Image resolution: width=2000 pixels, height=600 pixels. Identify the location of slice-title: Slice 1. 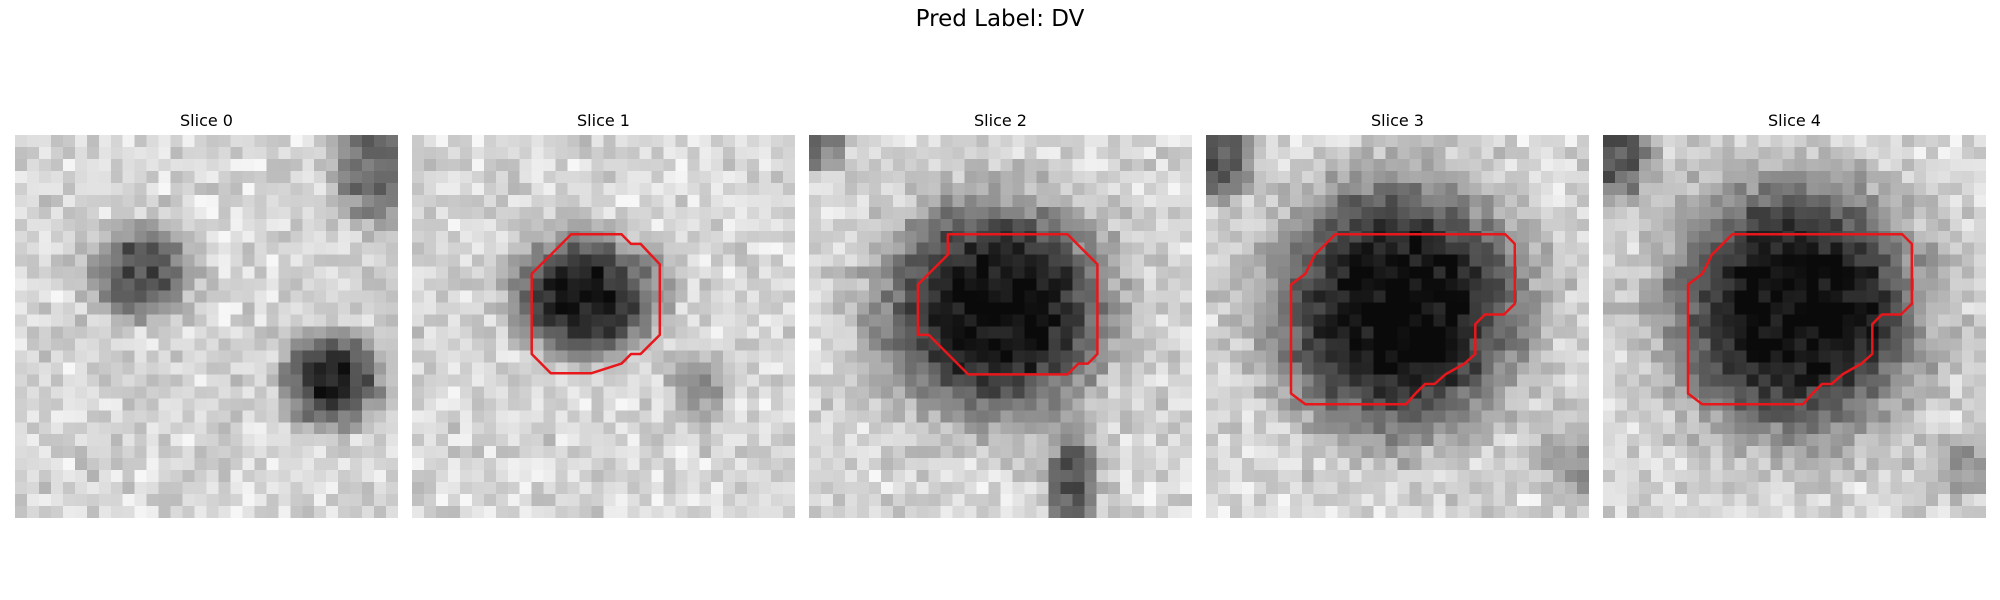
(603, 120).